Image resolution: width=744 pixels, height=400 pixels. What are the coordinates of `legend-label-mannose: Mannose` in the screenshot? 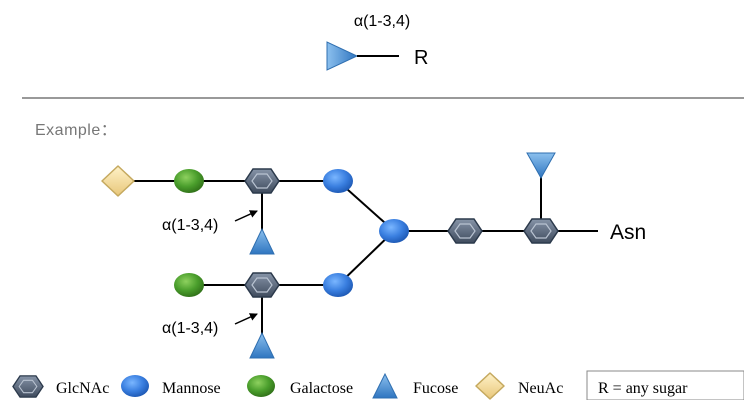 It's located at (191, 388).